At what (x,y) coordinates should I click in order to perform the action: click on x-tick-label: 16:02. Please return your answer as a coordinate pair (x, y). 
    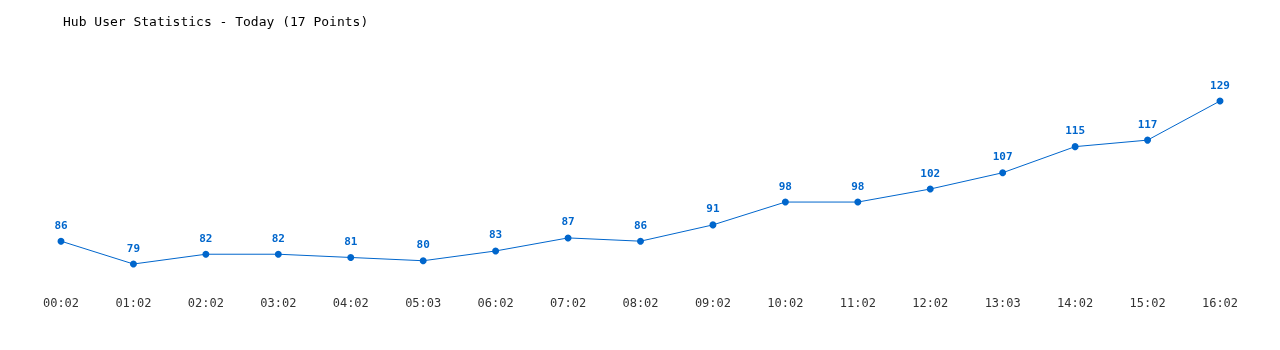
    Looking at the image, I should click on (1220, 303).